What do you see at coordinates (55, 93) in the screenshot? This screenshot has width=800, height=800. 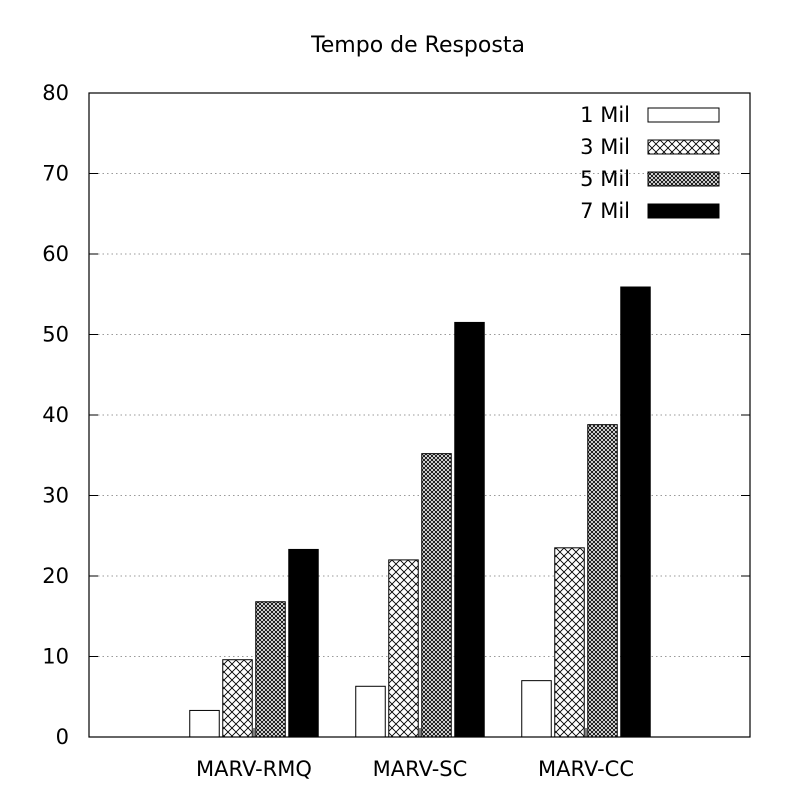 I see `y-tick-label: 80` at bounding box center [55, 93].